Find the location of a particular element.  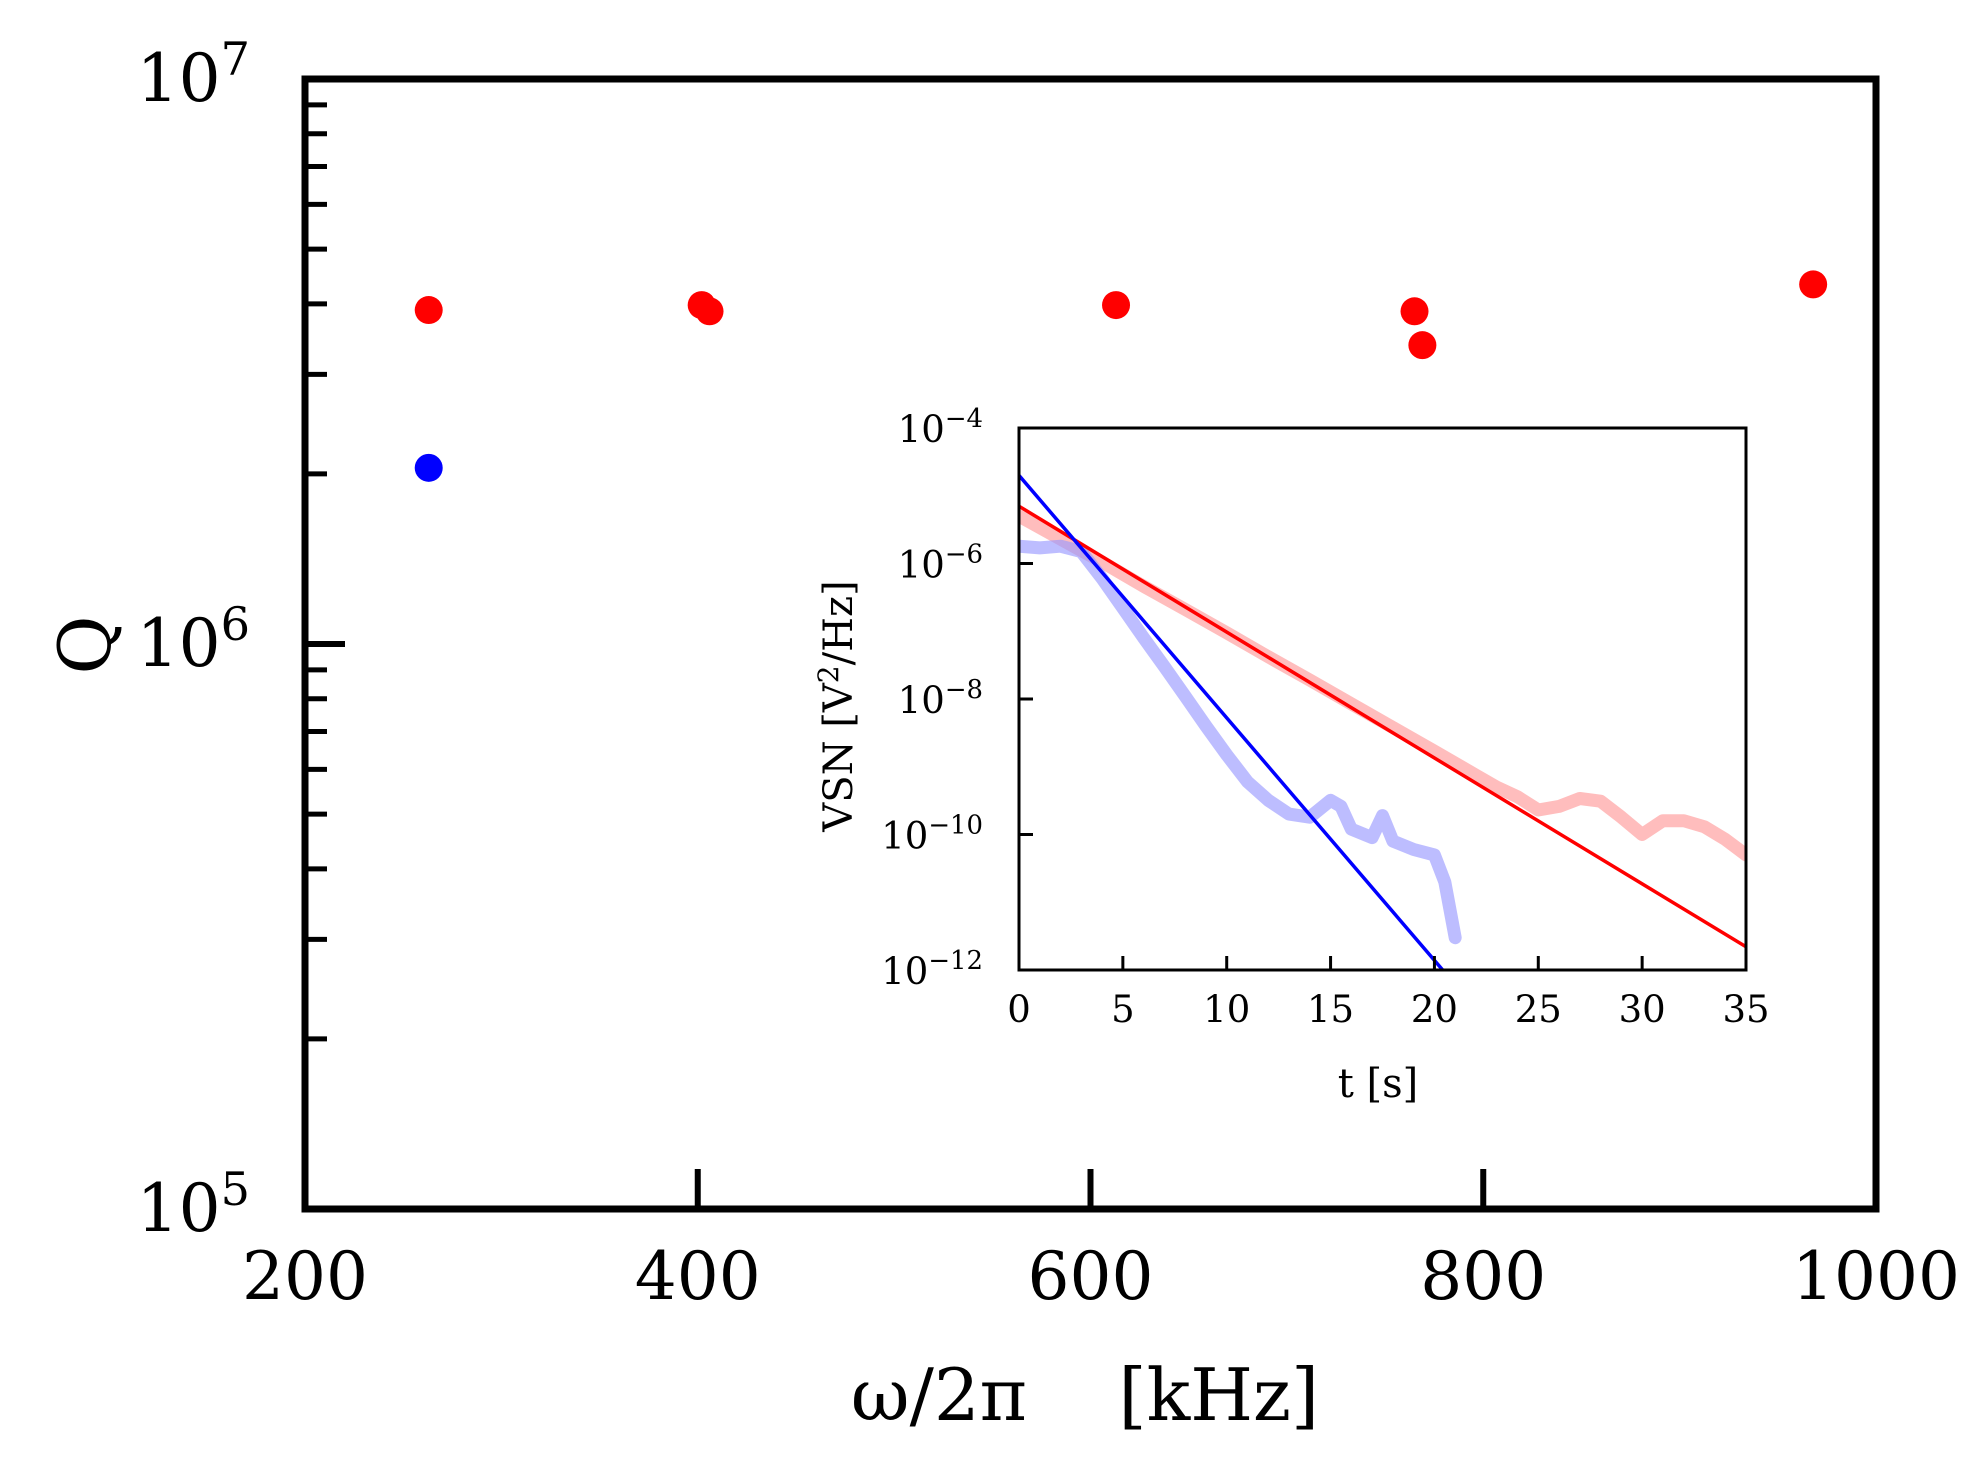

main-x-tick-label: 800 is located at coordinates (1483, 1276).